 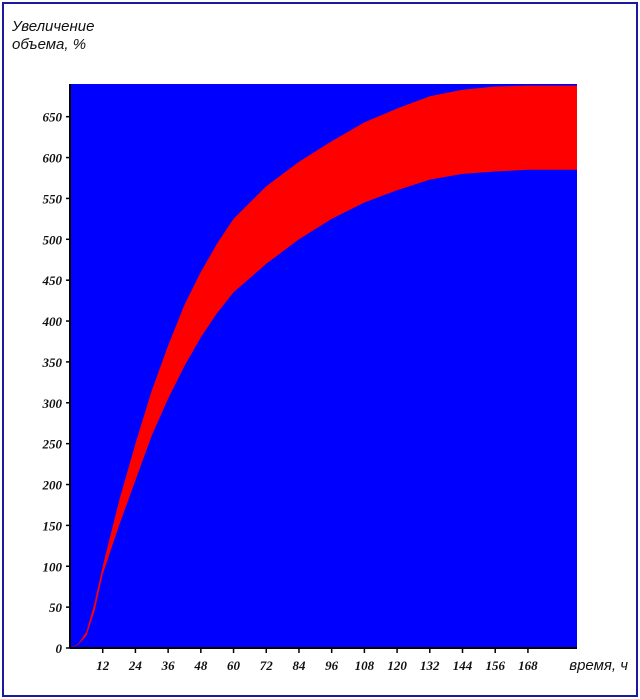 What do you see at coordinates (495, 665) in the screenshot?
I see `x-tick-label: 156` at bounding box center [495, 665].